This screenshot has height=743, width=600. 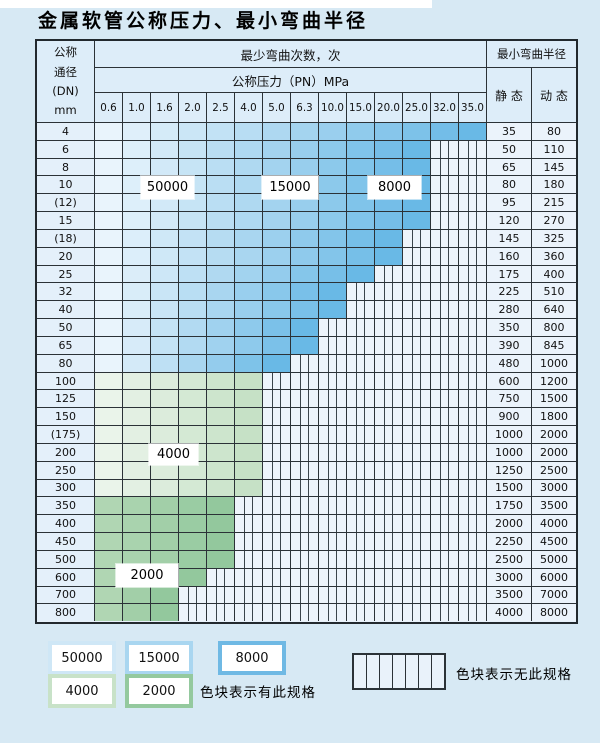 I want to click on static-value: 480, so click(x=508, y=363).